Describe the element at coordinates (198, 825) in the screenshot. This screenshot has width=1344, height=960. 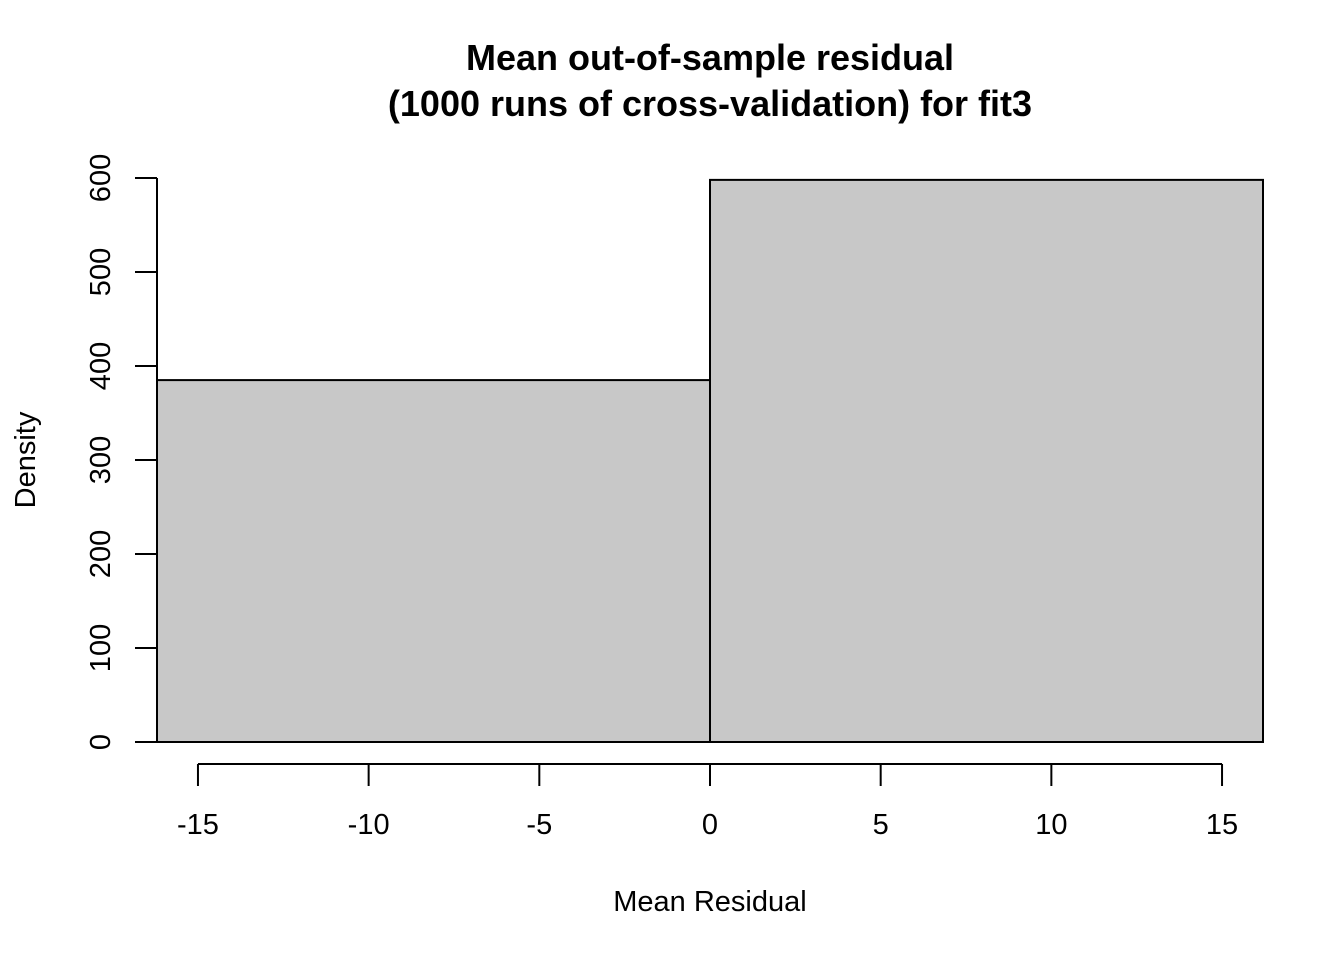
I see `x-tick-label: -15` at that location.